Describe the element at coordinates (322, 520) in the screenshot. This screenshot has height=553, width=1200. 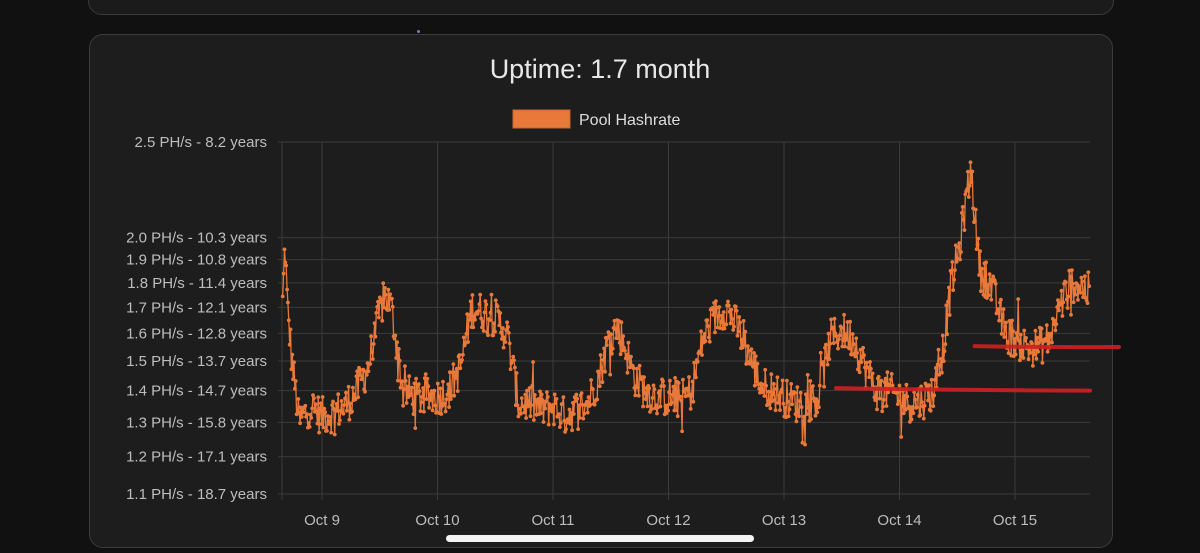
I see `x-tick-label: Oct 9` at that location.